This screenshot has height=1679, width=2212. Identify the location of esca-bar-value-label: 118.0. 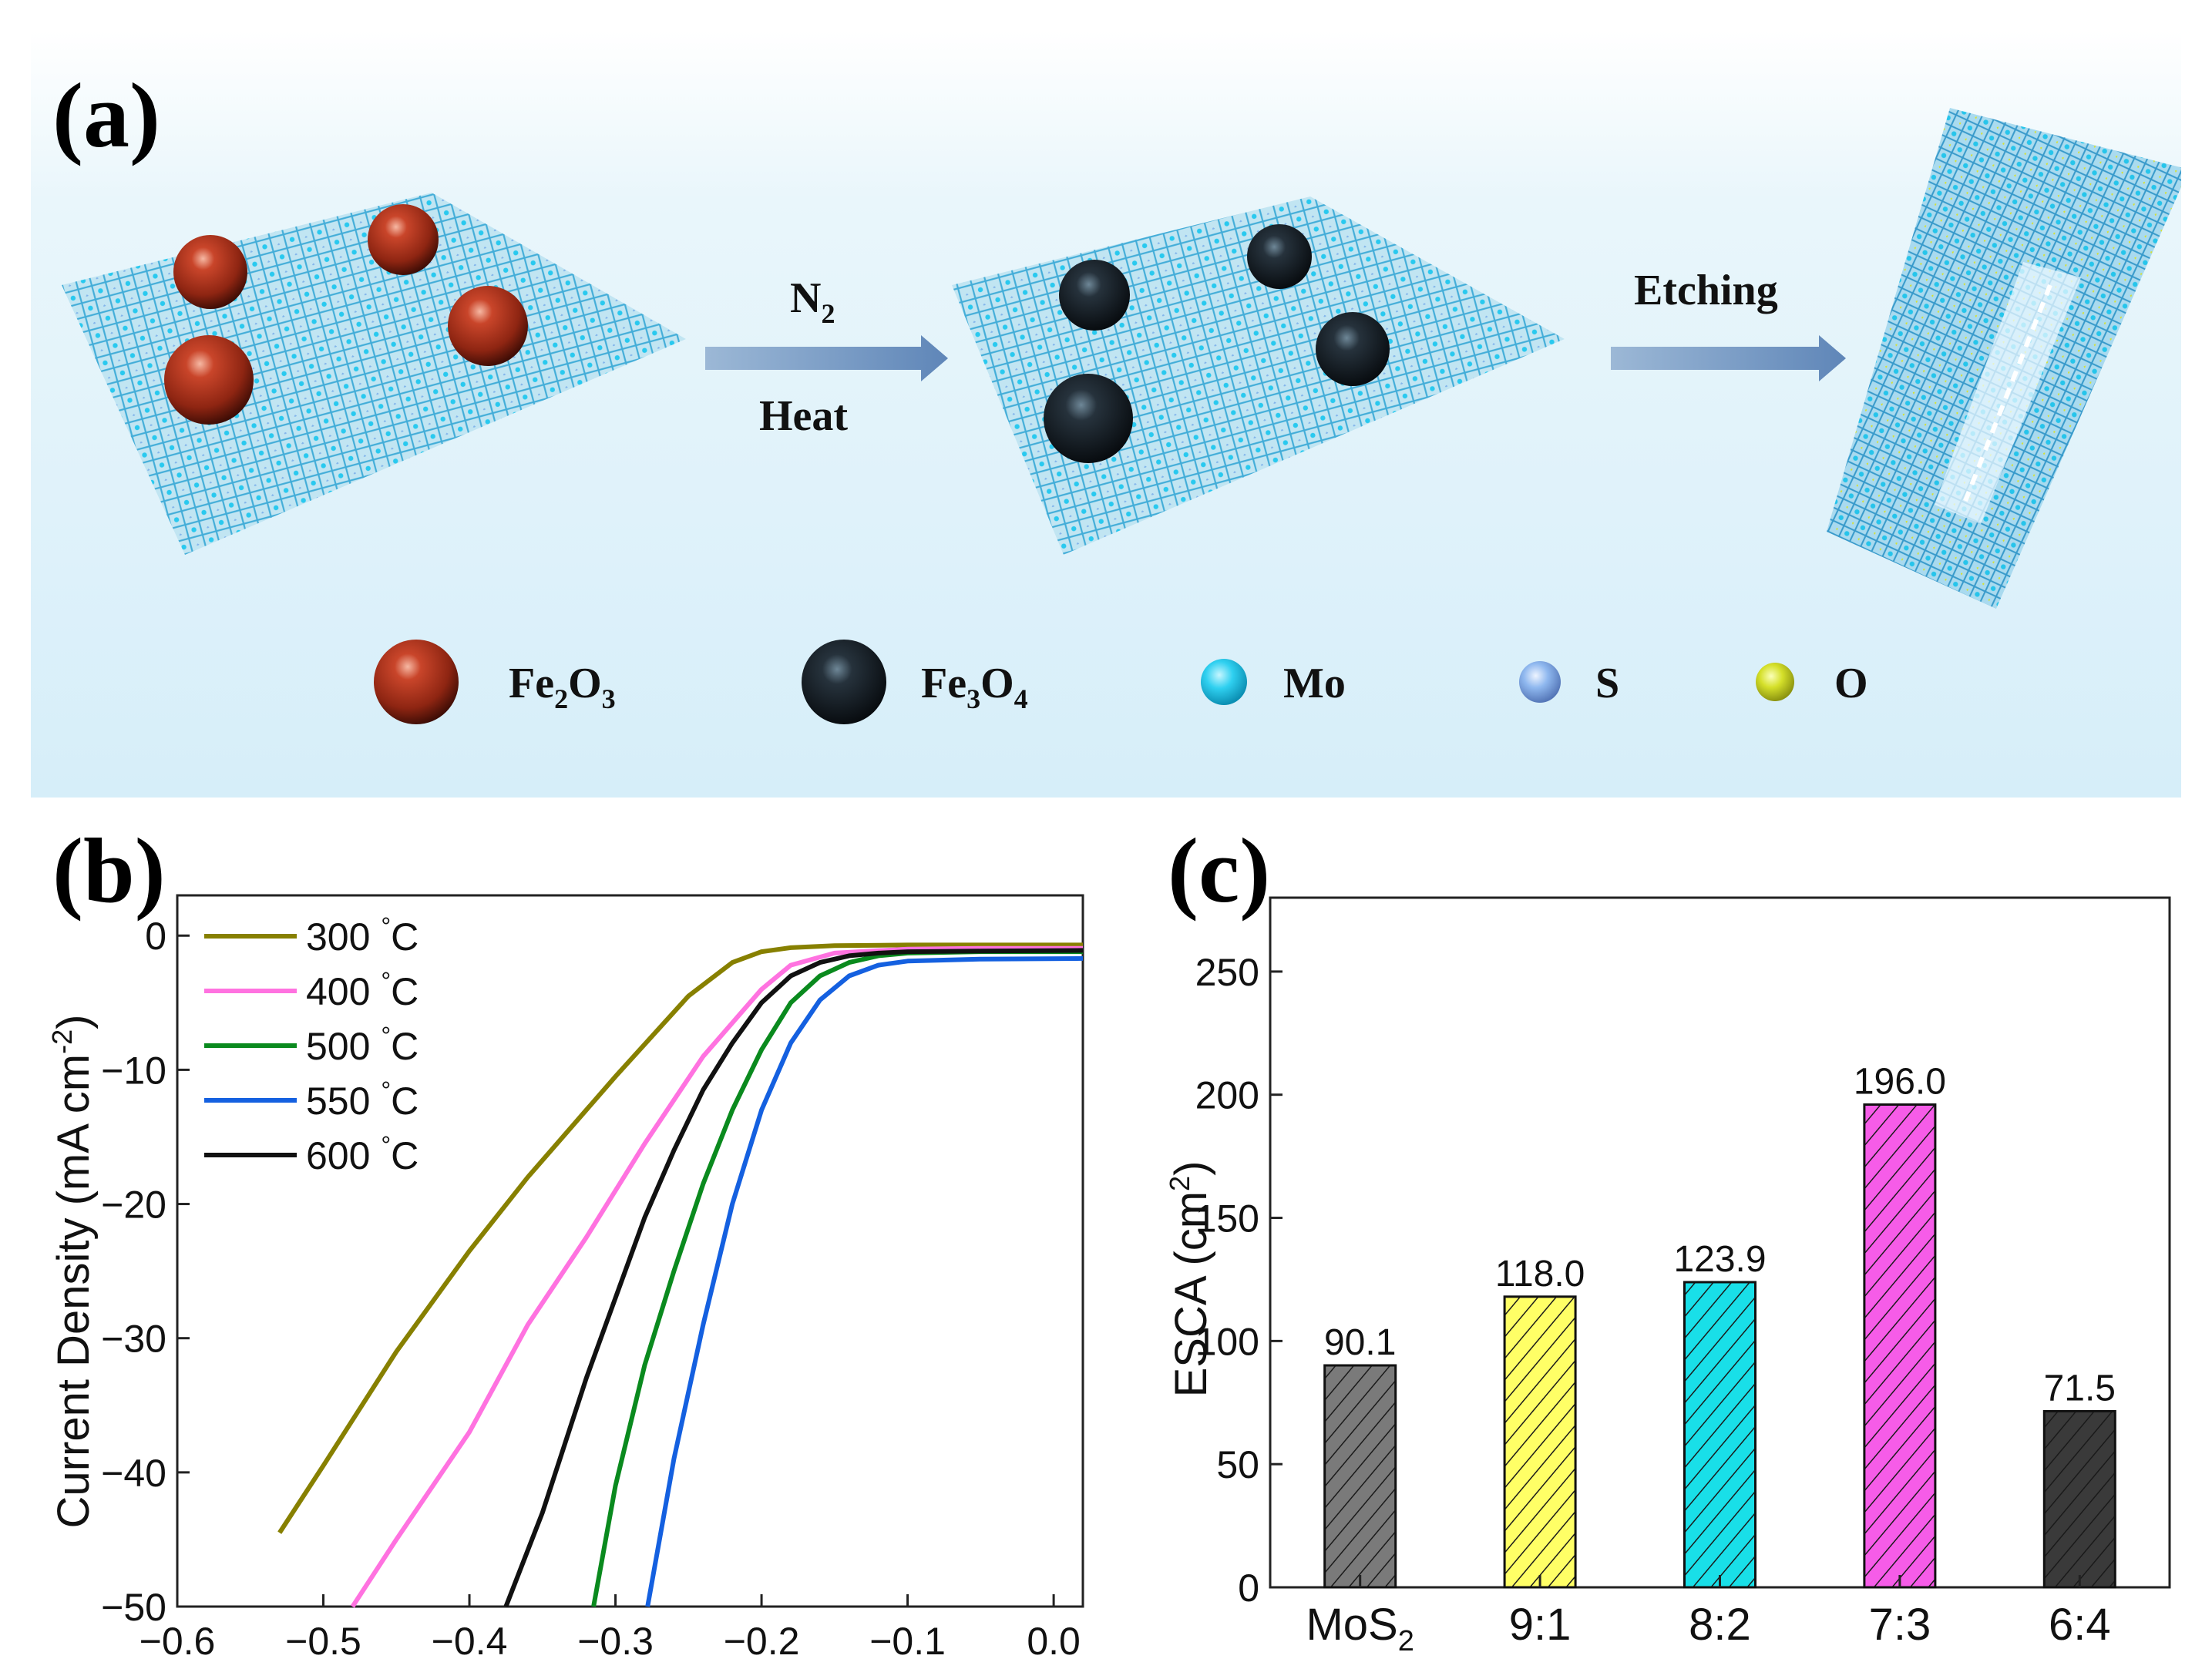
(1540, 1274).